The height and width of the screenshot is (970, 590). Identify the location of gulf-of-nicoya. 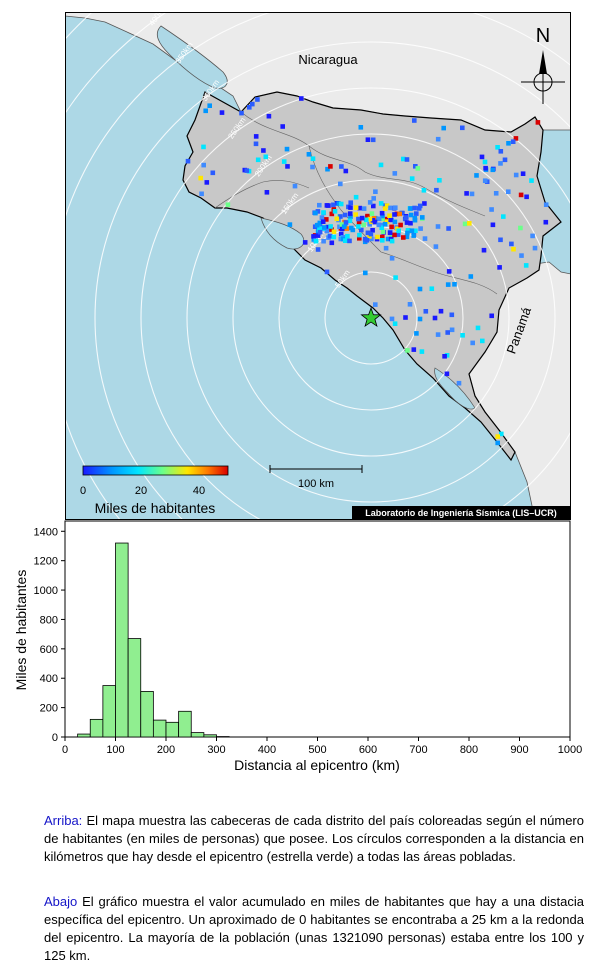
(282, 233).